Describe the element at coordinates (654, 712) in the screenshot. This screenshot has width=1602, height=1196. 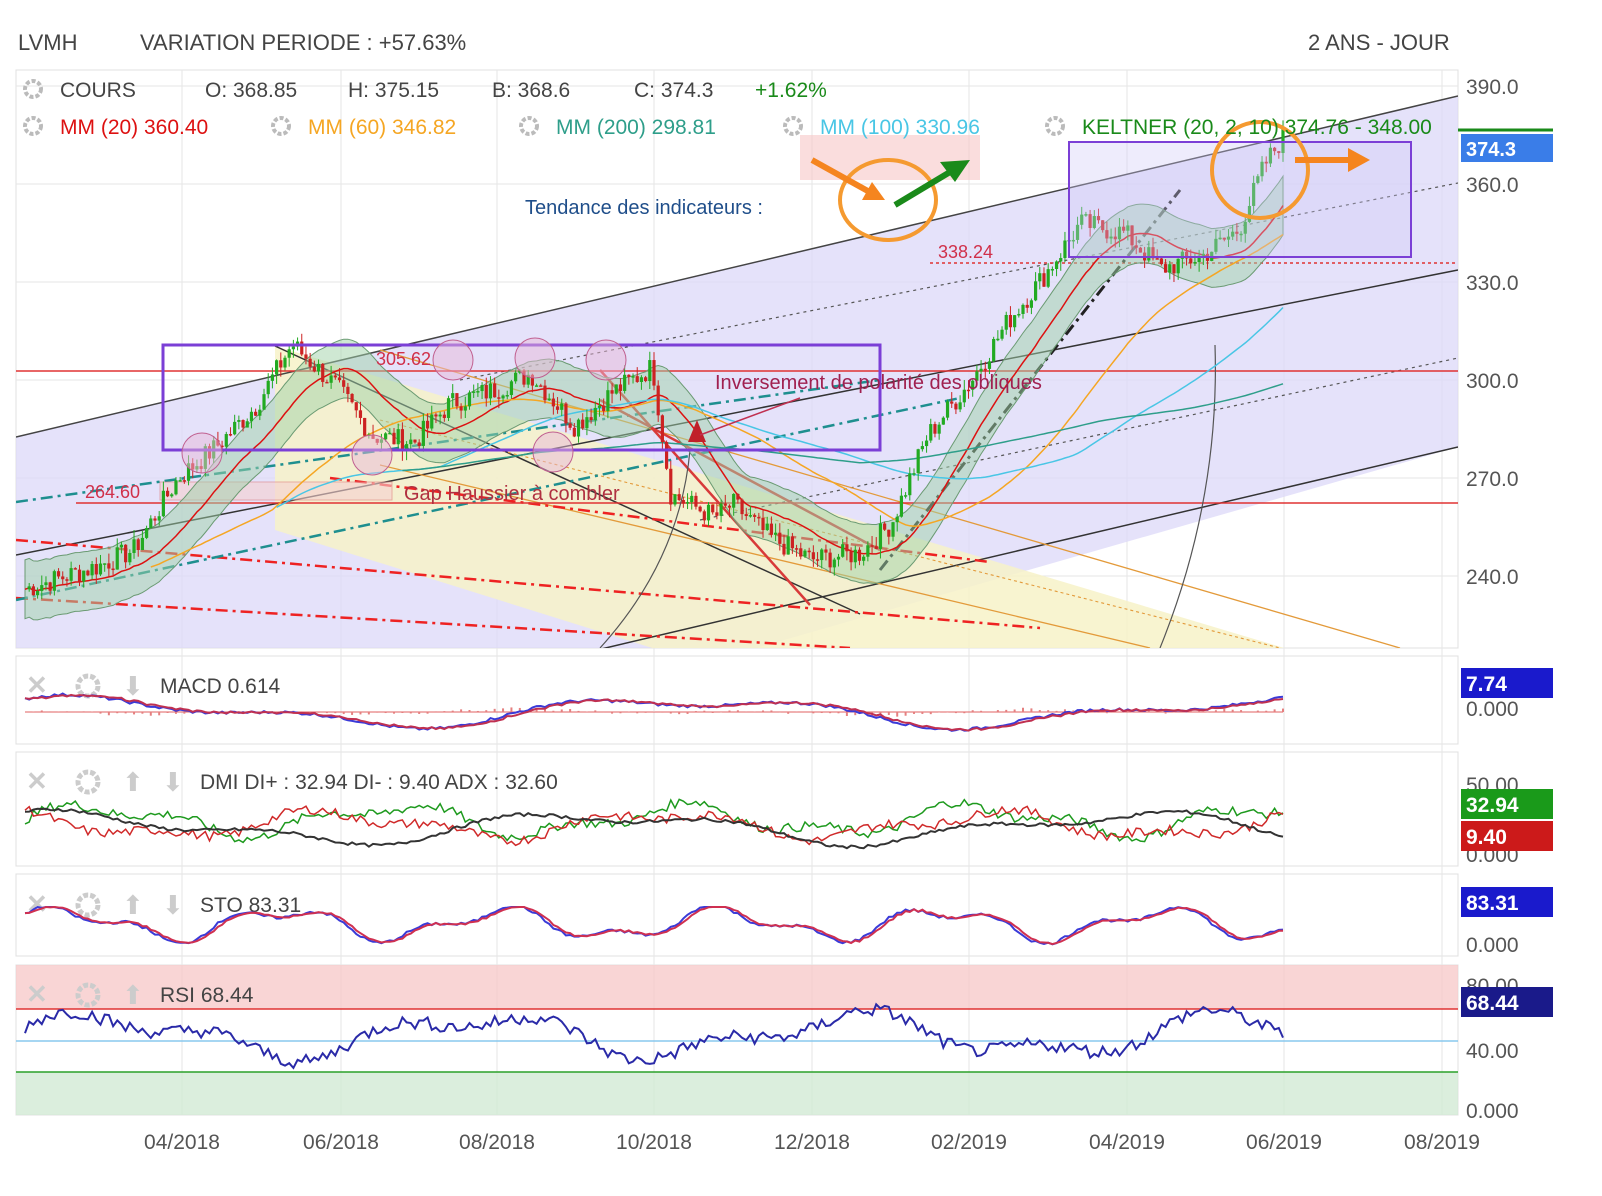
I see `macd-signal-line` at that location.